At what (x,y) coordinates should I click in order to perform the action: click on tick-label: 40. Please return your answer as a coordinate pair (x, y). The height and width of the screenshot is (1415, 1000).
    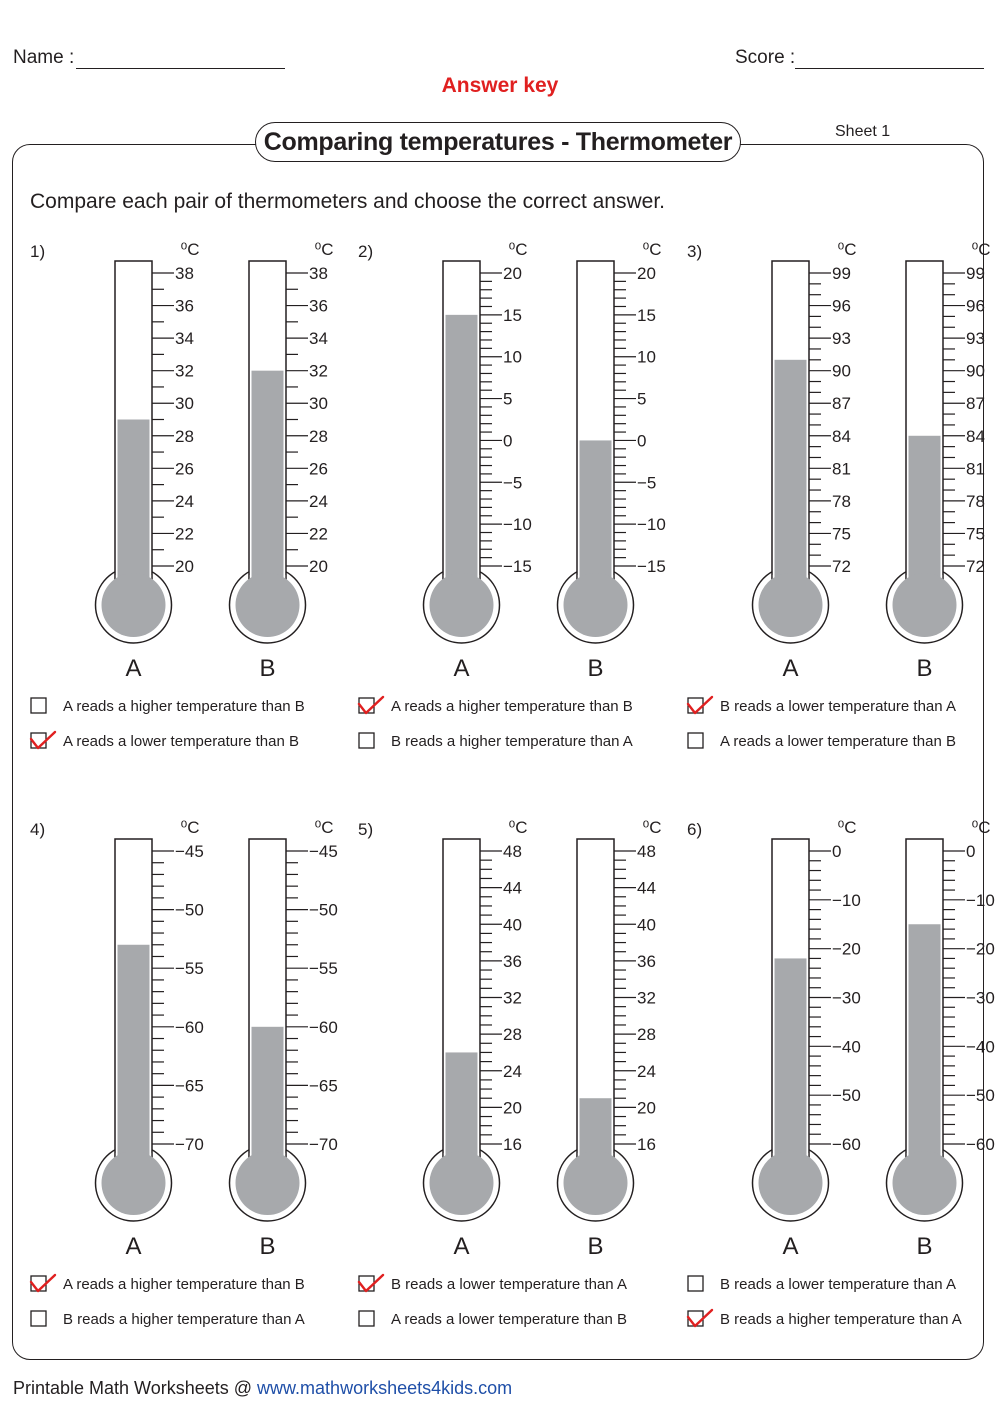
    Looking at the image, I should click on (512, 924).